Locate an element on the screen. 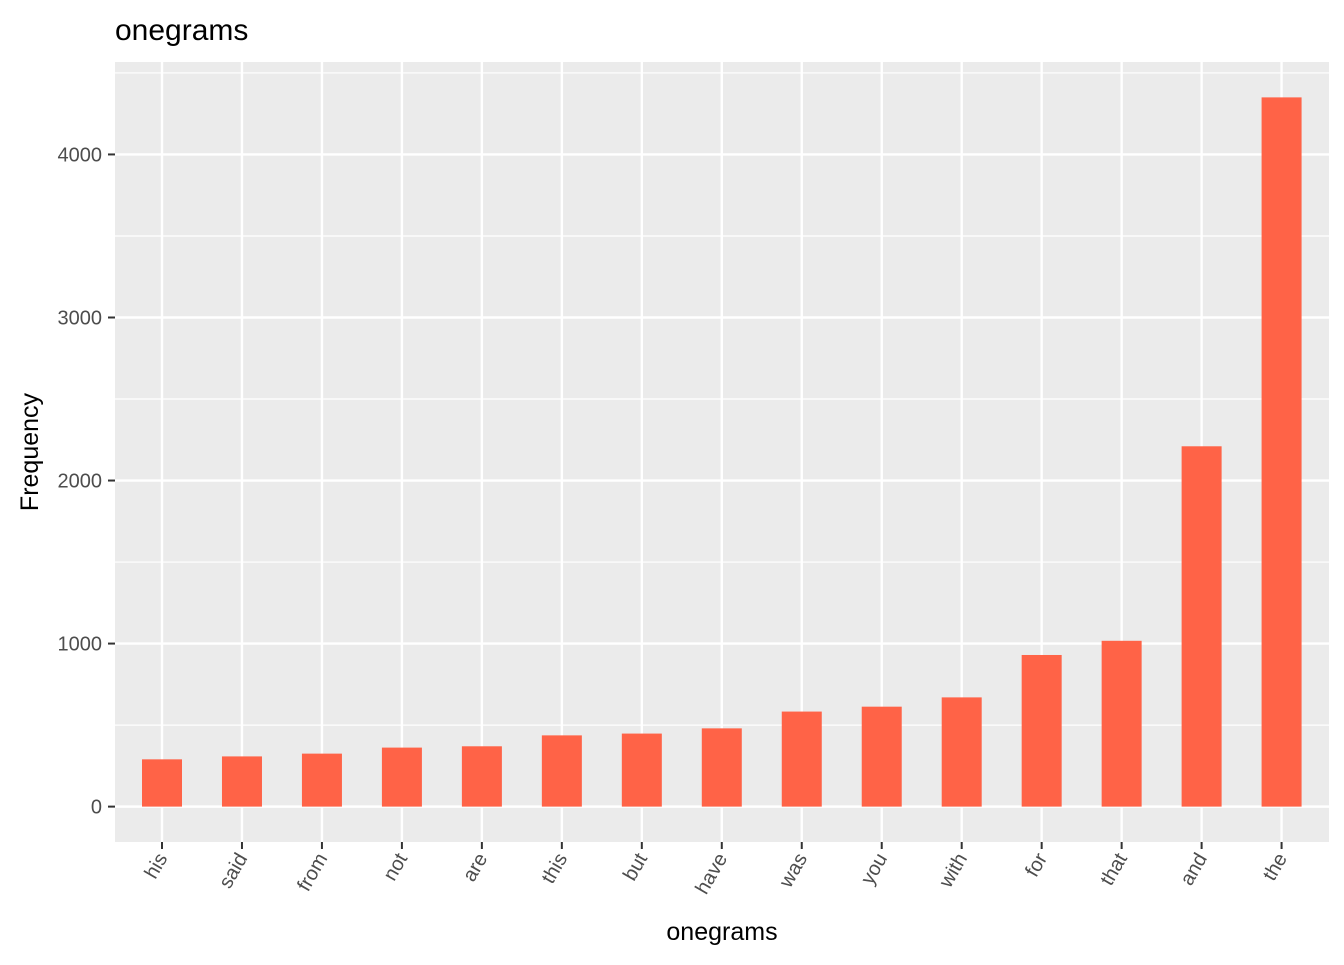  bar-from is located at coordinates (321, 780).